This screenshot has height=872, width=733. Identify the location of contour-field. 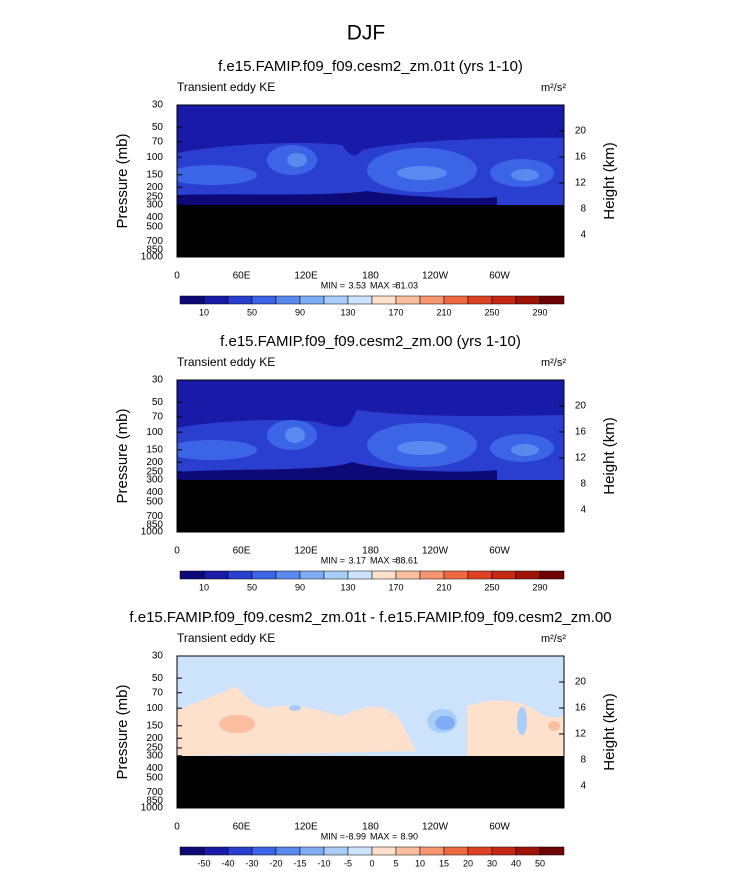
(370, 181).